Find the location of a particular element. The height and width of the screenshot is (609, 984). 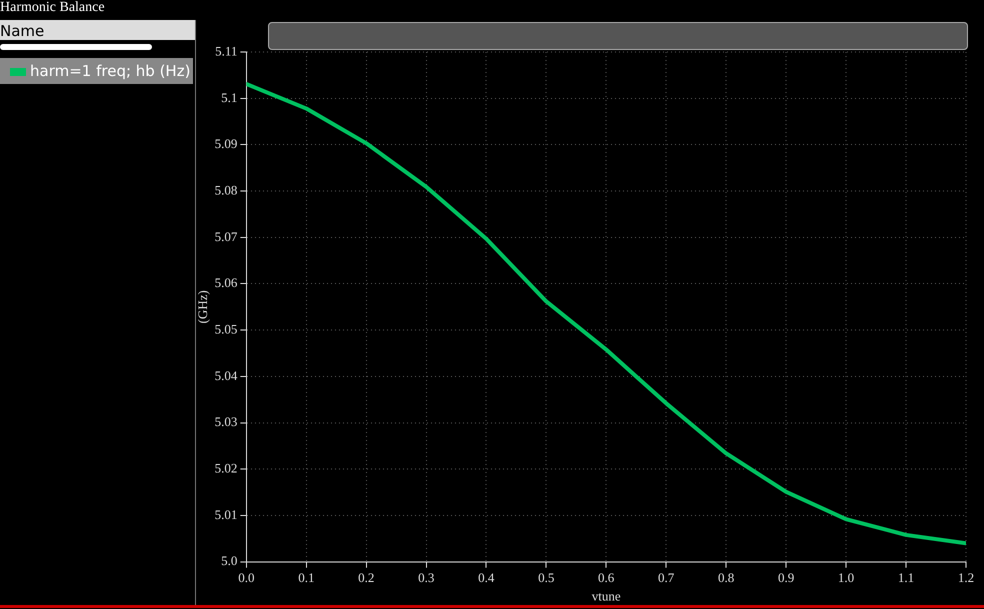

x-tick-label: 0.0 is located at coordinates (246, 578).